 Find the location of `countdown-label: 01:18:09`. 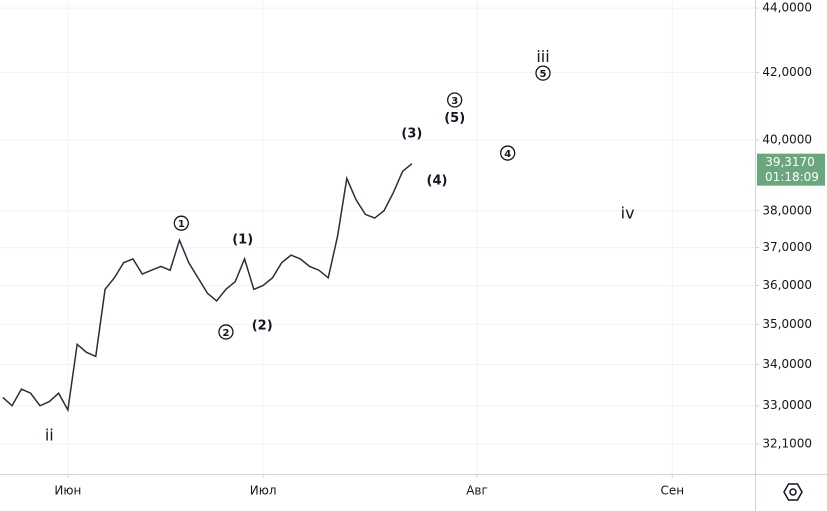

countdown-label: 01:18:09 is located at coordinates (792, 177).